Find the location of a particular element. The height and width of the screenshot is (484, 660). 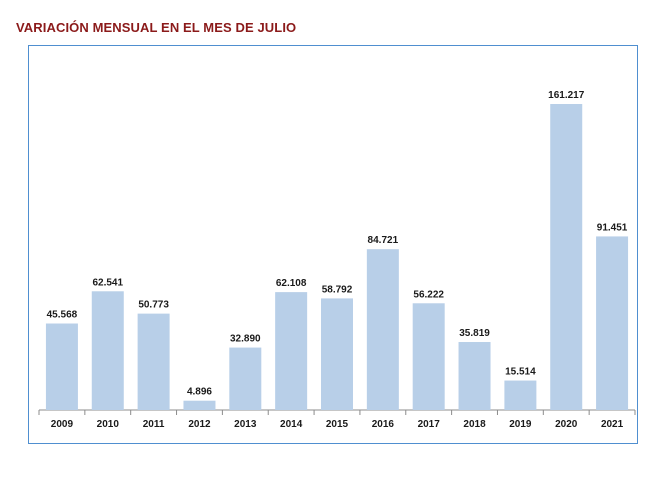

bar-2020 is located at coordinates (566, 257).